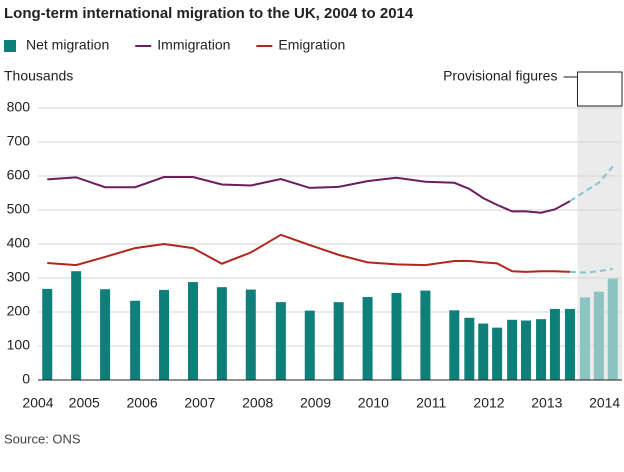  What do you see at coordinates (38, 76) in the screenshot?
I see `y-axis-label: Thousands` at bounding box center [38, 76].